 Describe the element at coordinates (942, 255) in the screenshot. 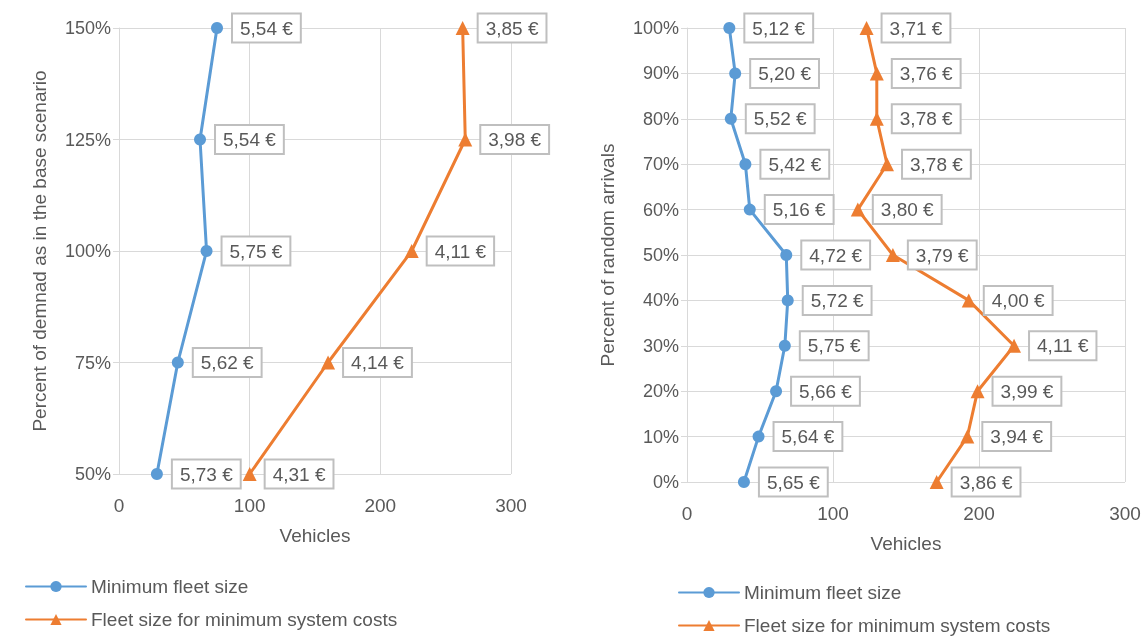

I see `annotation: 3,79 €` at that location.